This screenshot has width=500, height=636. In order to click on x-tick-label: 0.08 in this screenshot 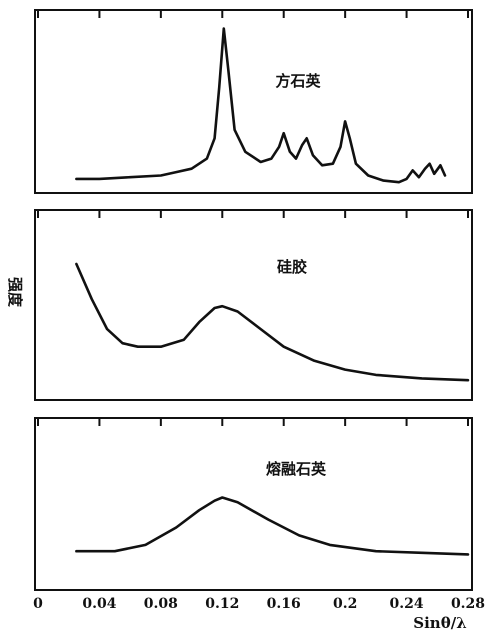, I will do `click(161, 604)`.